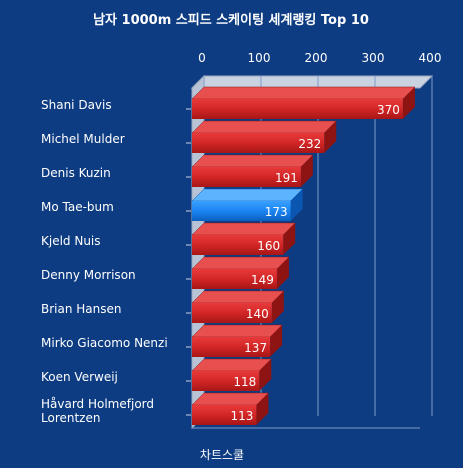  Describe the element at coordinates (430, 58) in the screenshot. I see `x-tick-label-400: 400` at that location.